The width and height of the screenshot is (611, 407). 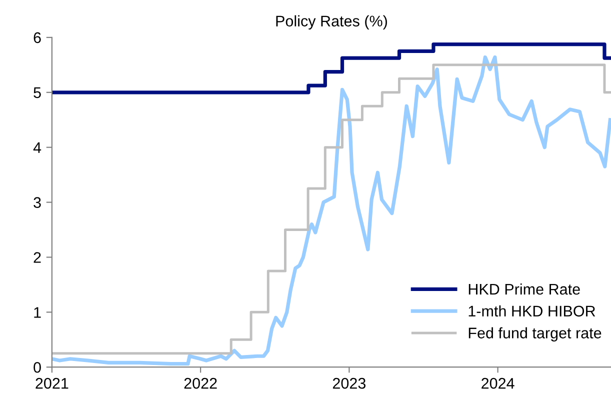 I want to click on x-tick-label: 2024, so click(x=498, y=383).